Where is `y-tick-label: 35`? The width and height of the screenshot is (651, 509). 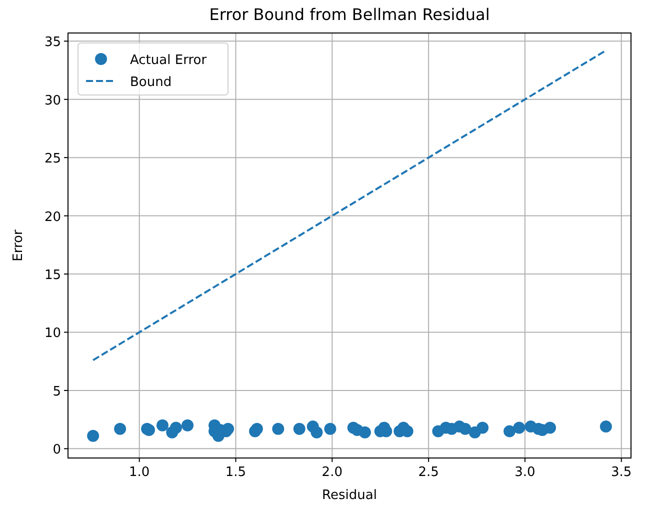
y-tick-label: 35 is located at coordinates (52, 42).